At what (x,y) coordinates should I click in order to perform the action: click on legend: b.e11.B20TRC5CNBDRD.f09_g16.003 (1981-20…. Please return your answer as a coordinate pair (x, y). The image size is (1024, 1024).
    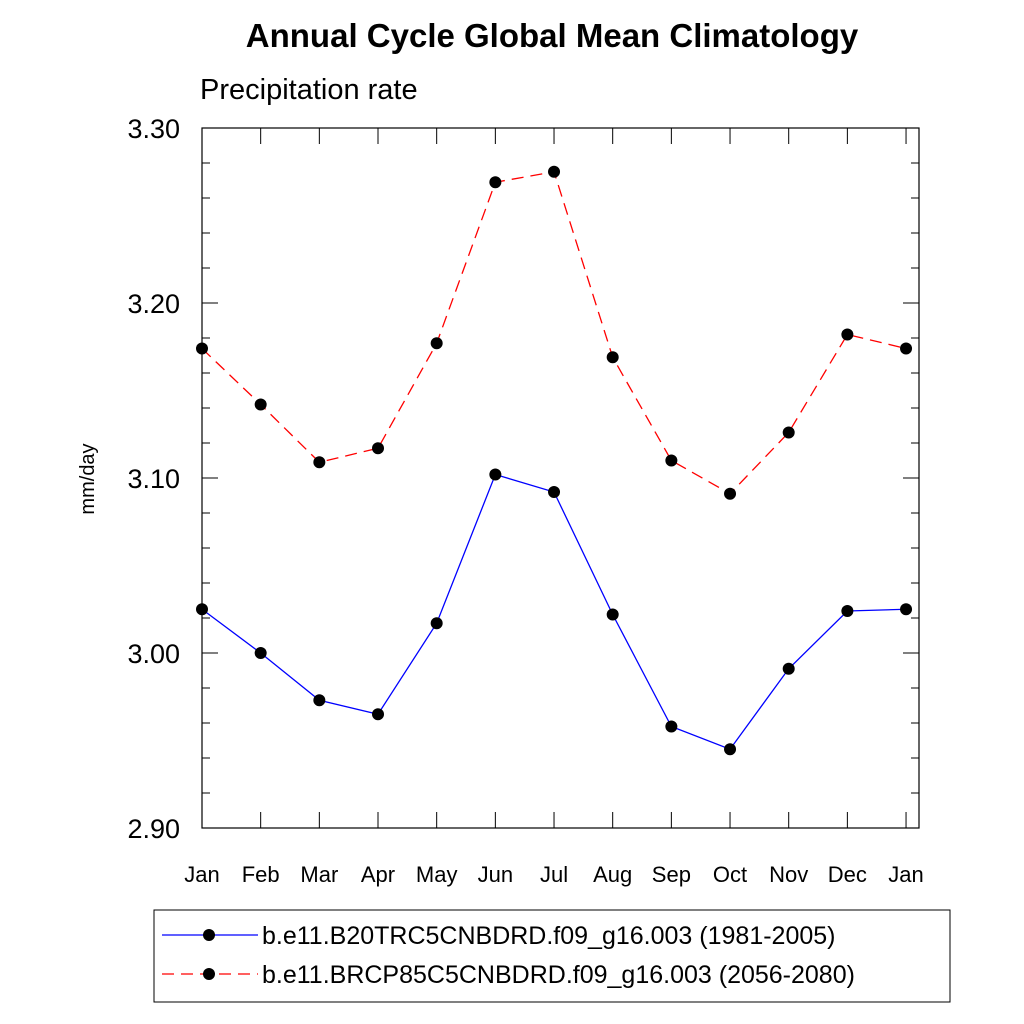
    Looking at the image, I should click on (552, 956).